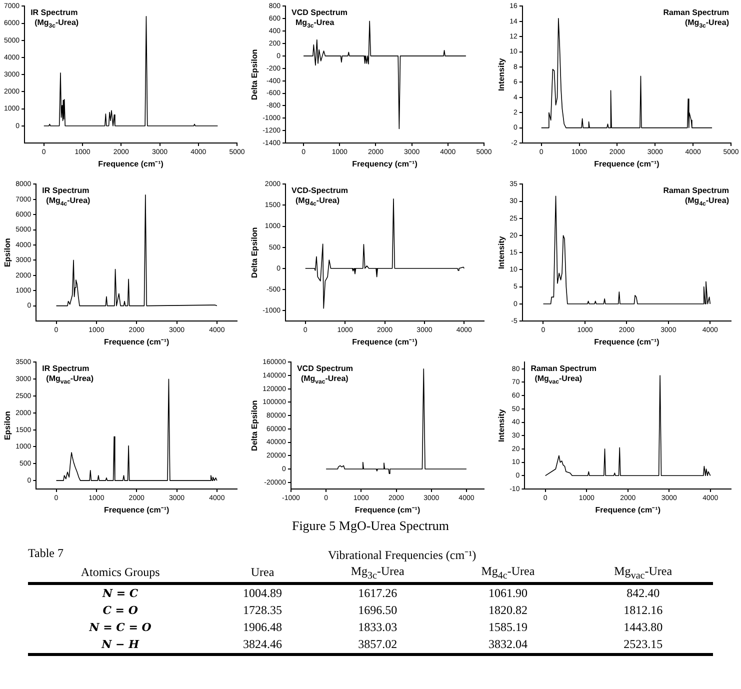  Describe the element at coordinates (262, 610) in the screenshot. I see `text: 1728.35` at that location.